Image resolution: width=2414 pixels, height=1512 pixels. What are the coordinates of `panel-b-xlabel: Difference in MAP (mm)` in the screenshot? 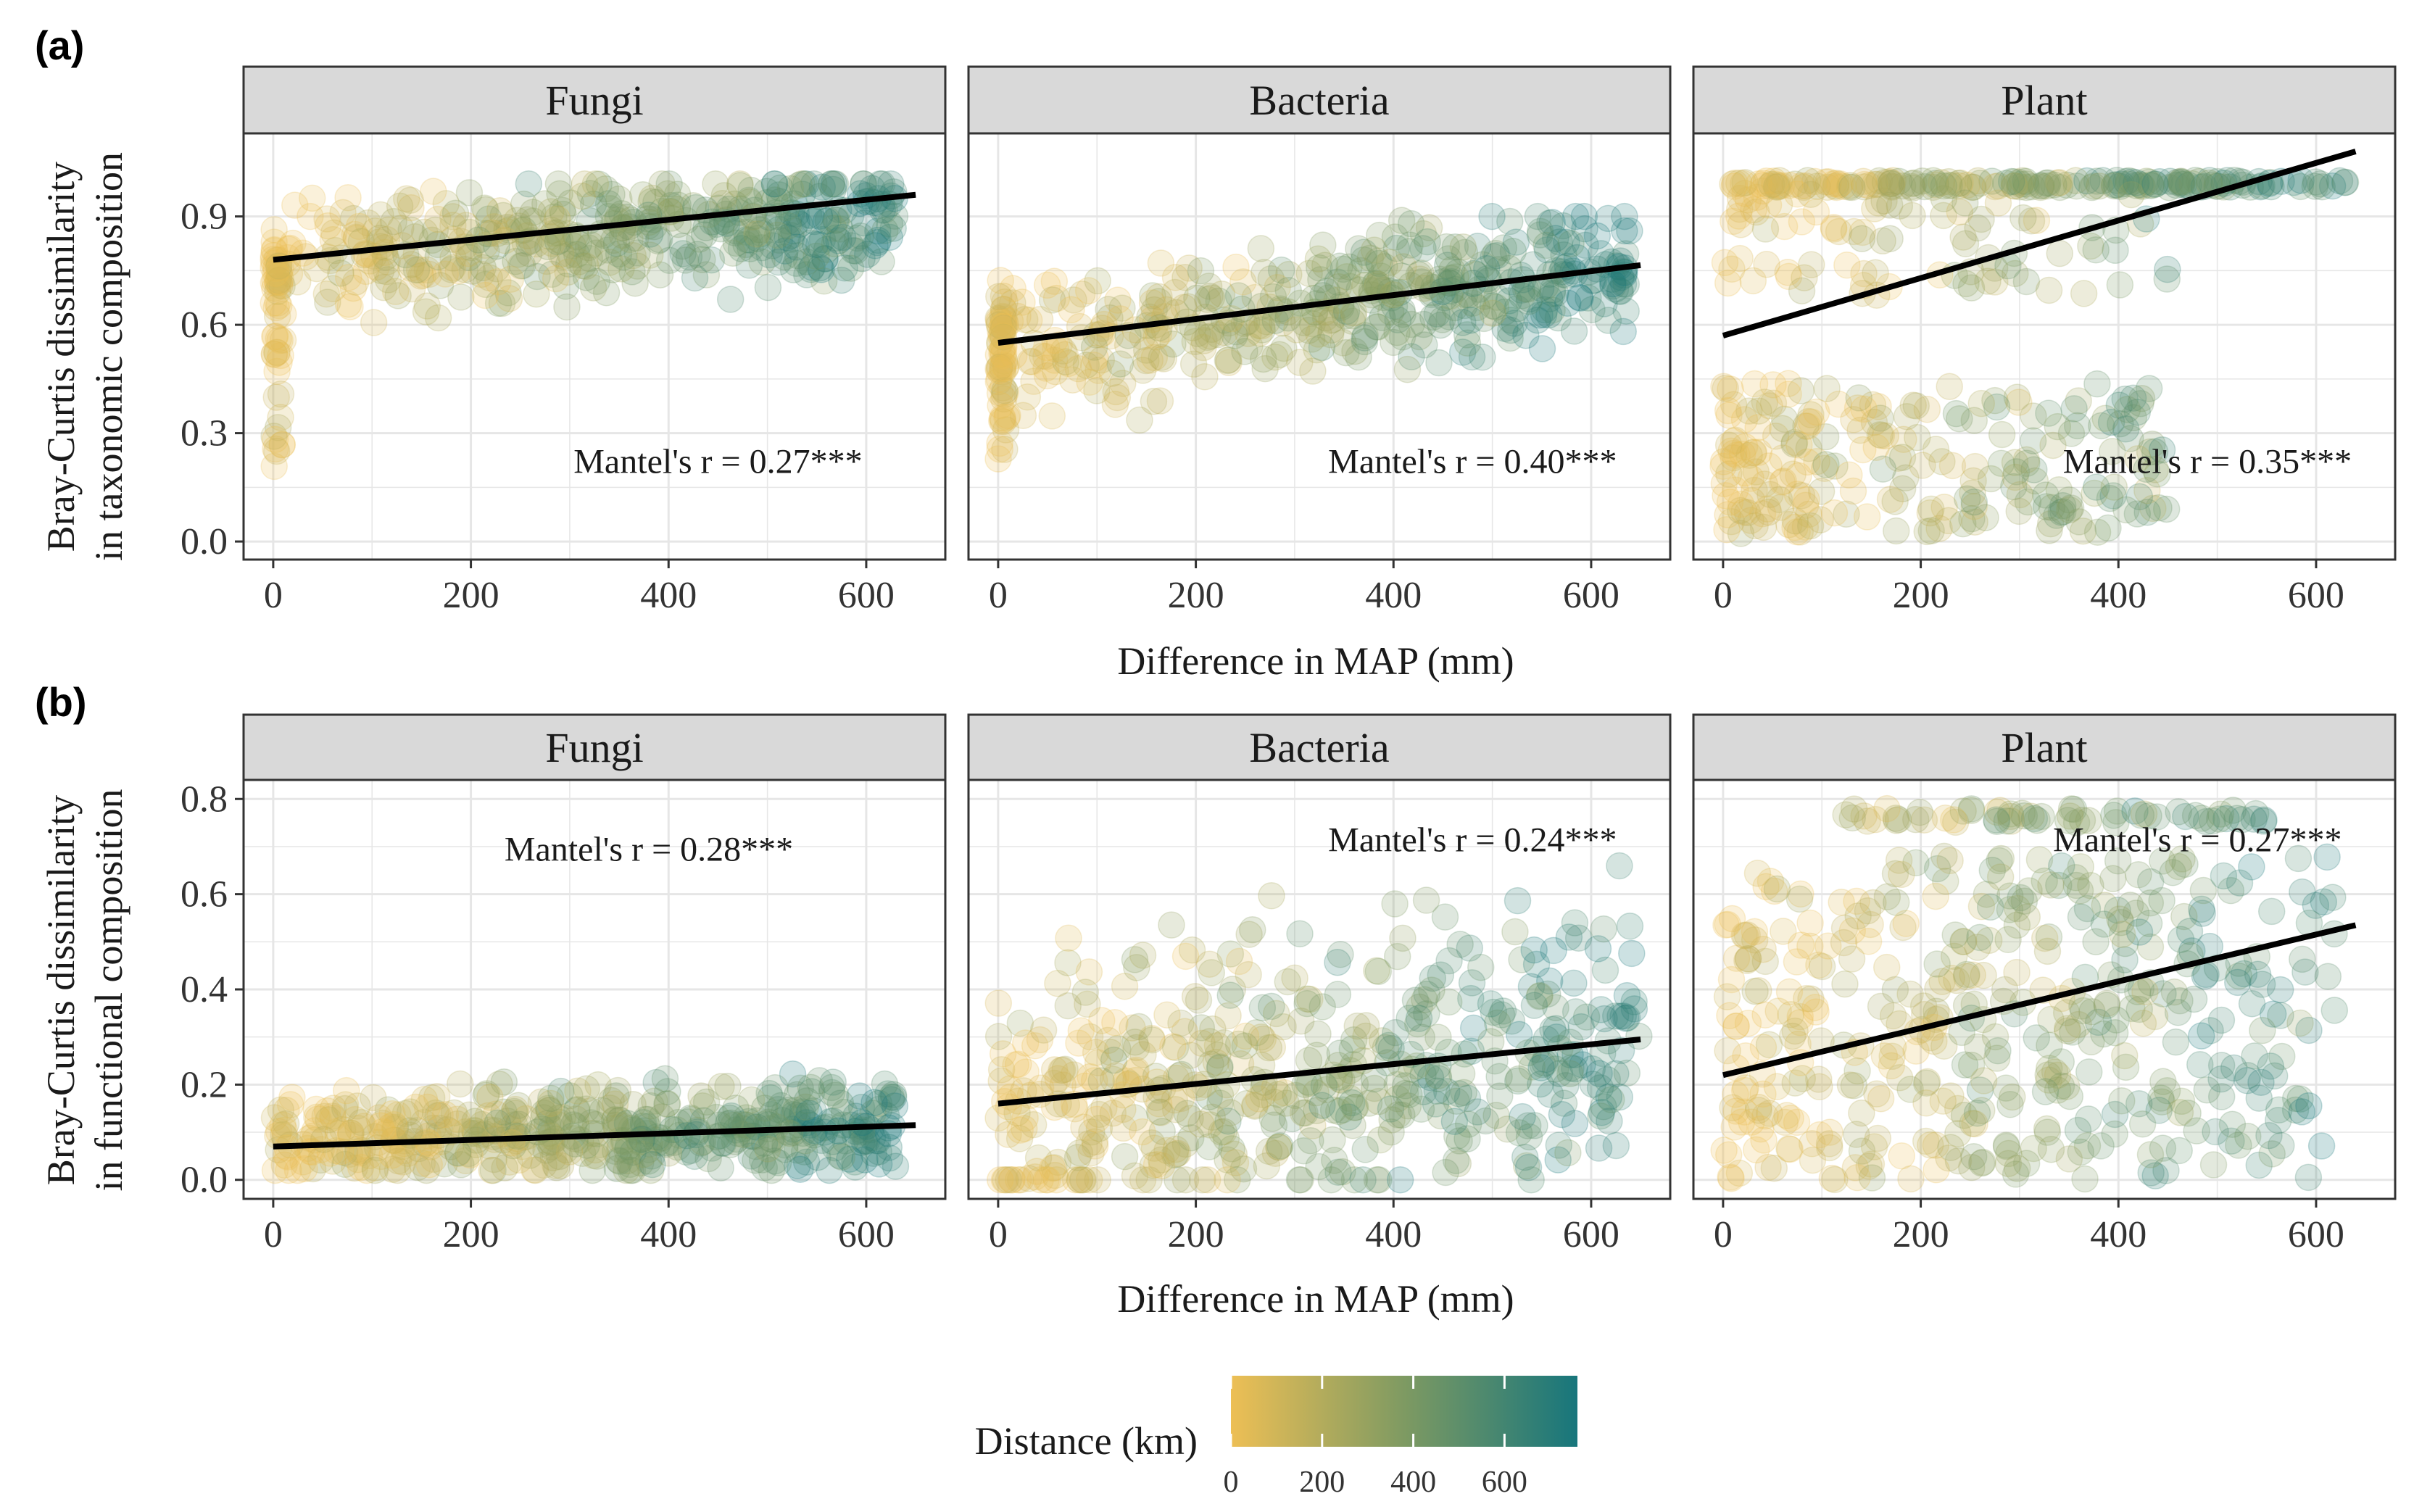 It's located at (1315, 1299).